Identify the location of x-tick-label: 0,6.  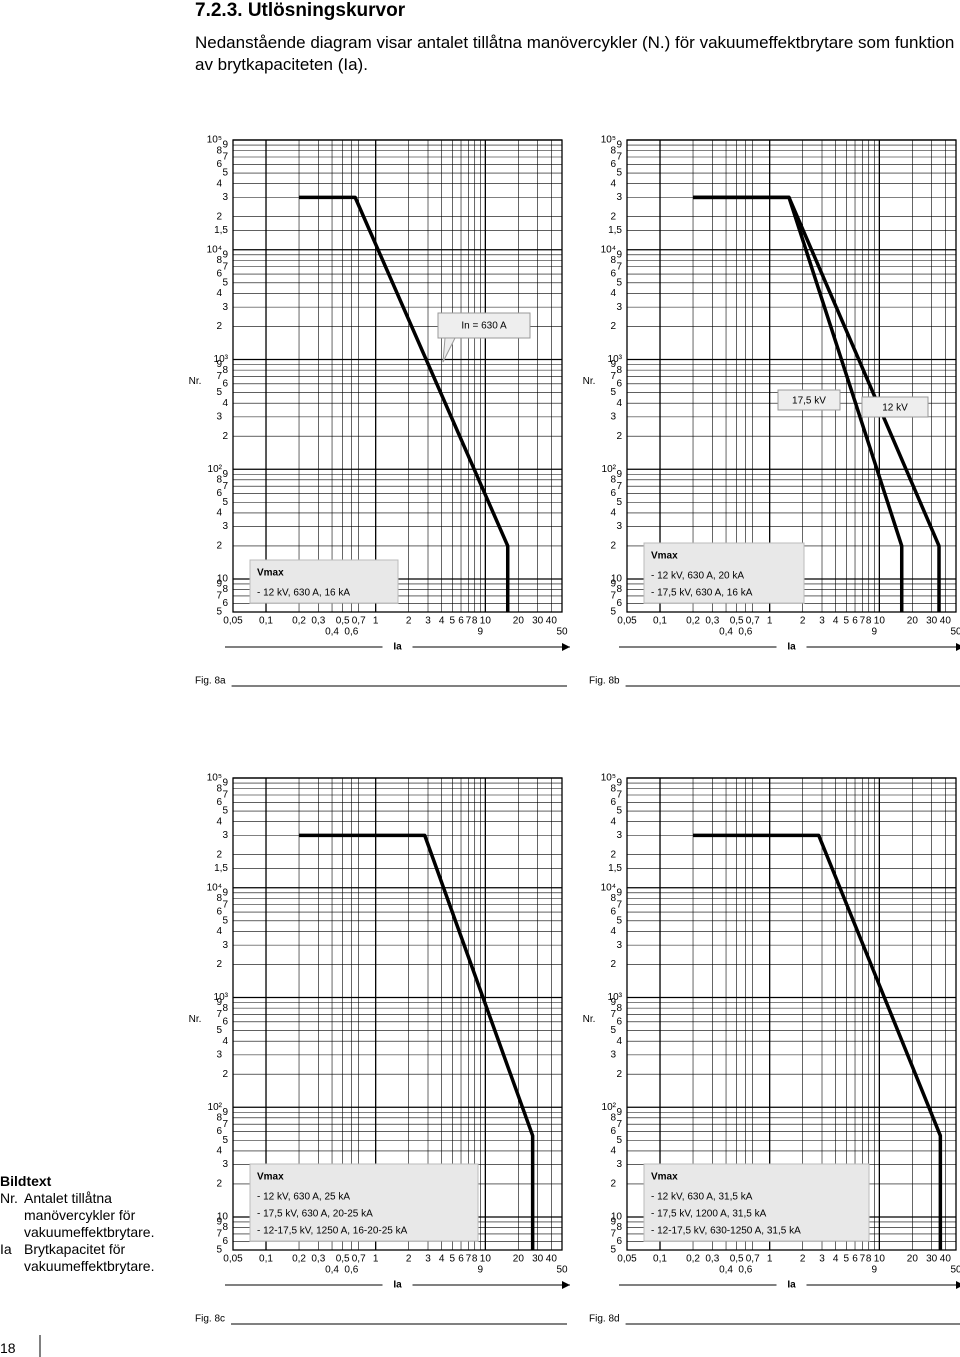
(745, 632).